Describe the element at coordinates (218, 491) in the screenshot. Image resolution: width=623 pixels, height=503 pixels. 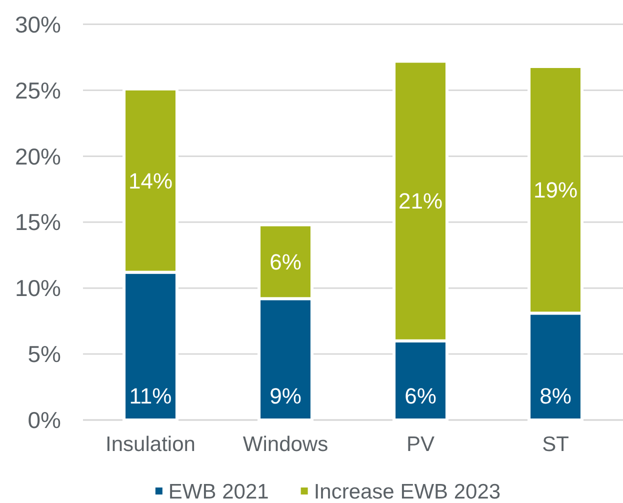
I see `legend-label: EWB 2021` at that location.